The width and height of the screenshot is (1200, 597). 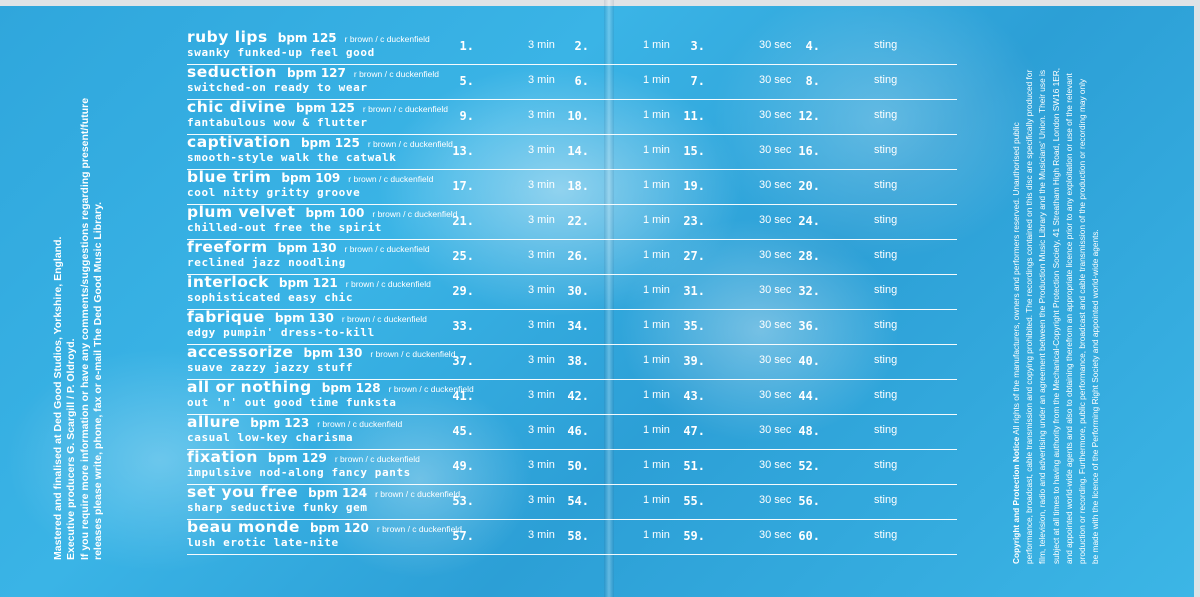 I want to click on track-bpm: bpm 121, so click(x=308, y=283).